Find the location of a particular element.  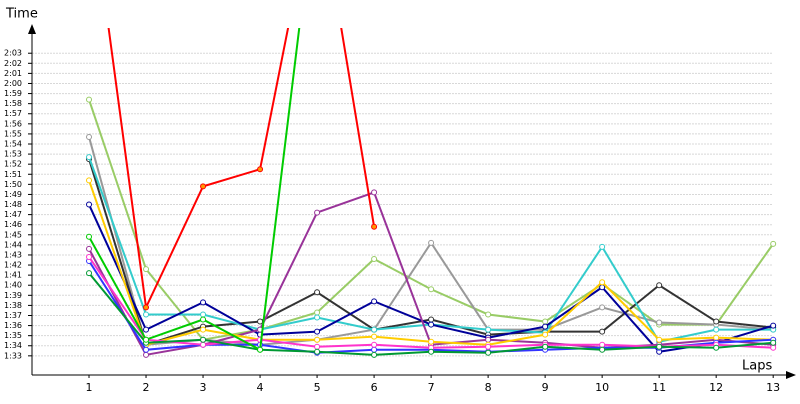

y-tick-label: 1:38 is located at coordinates (13, 305).